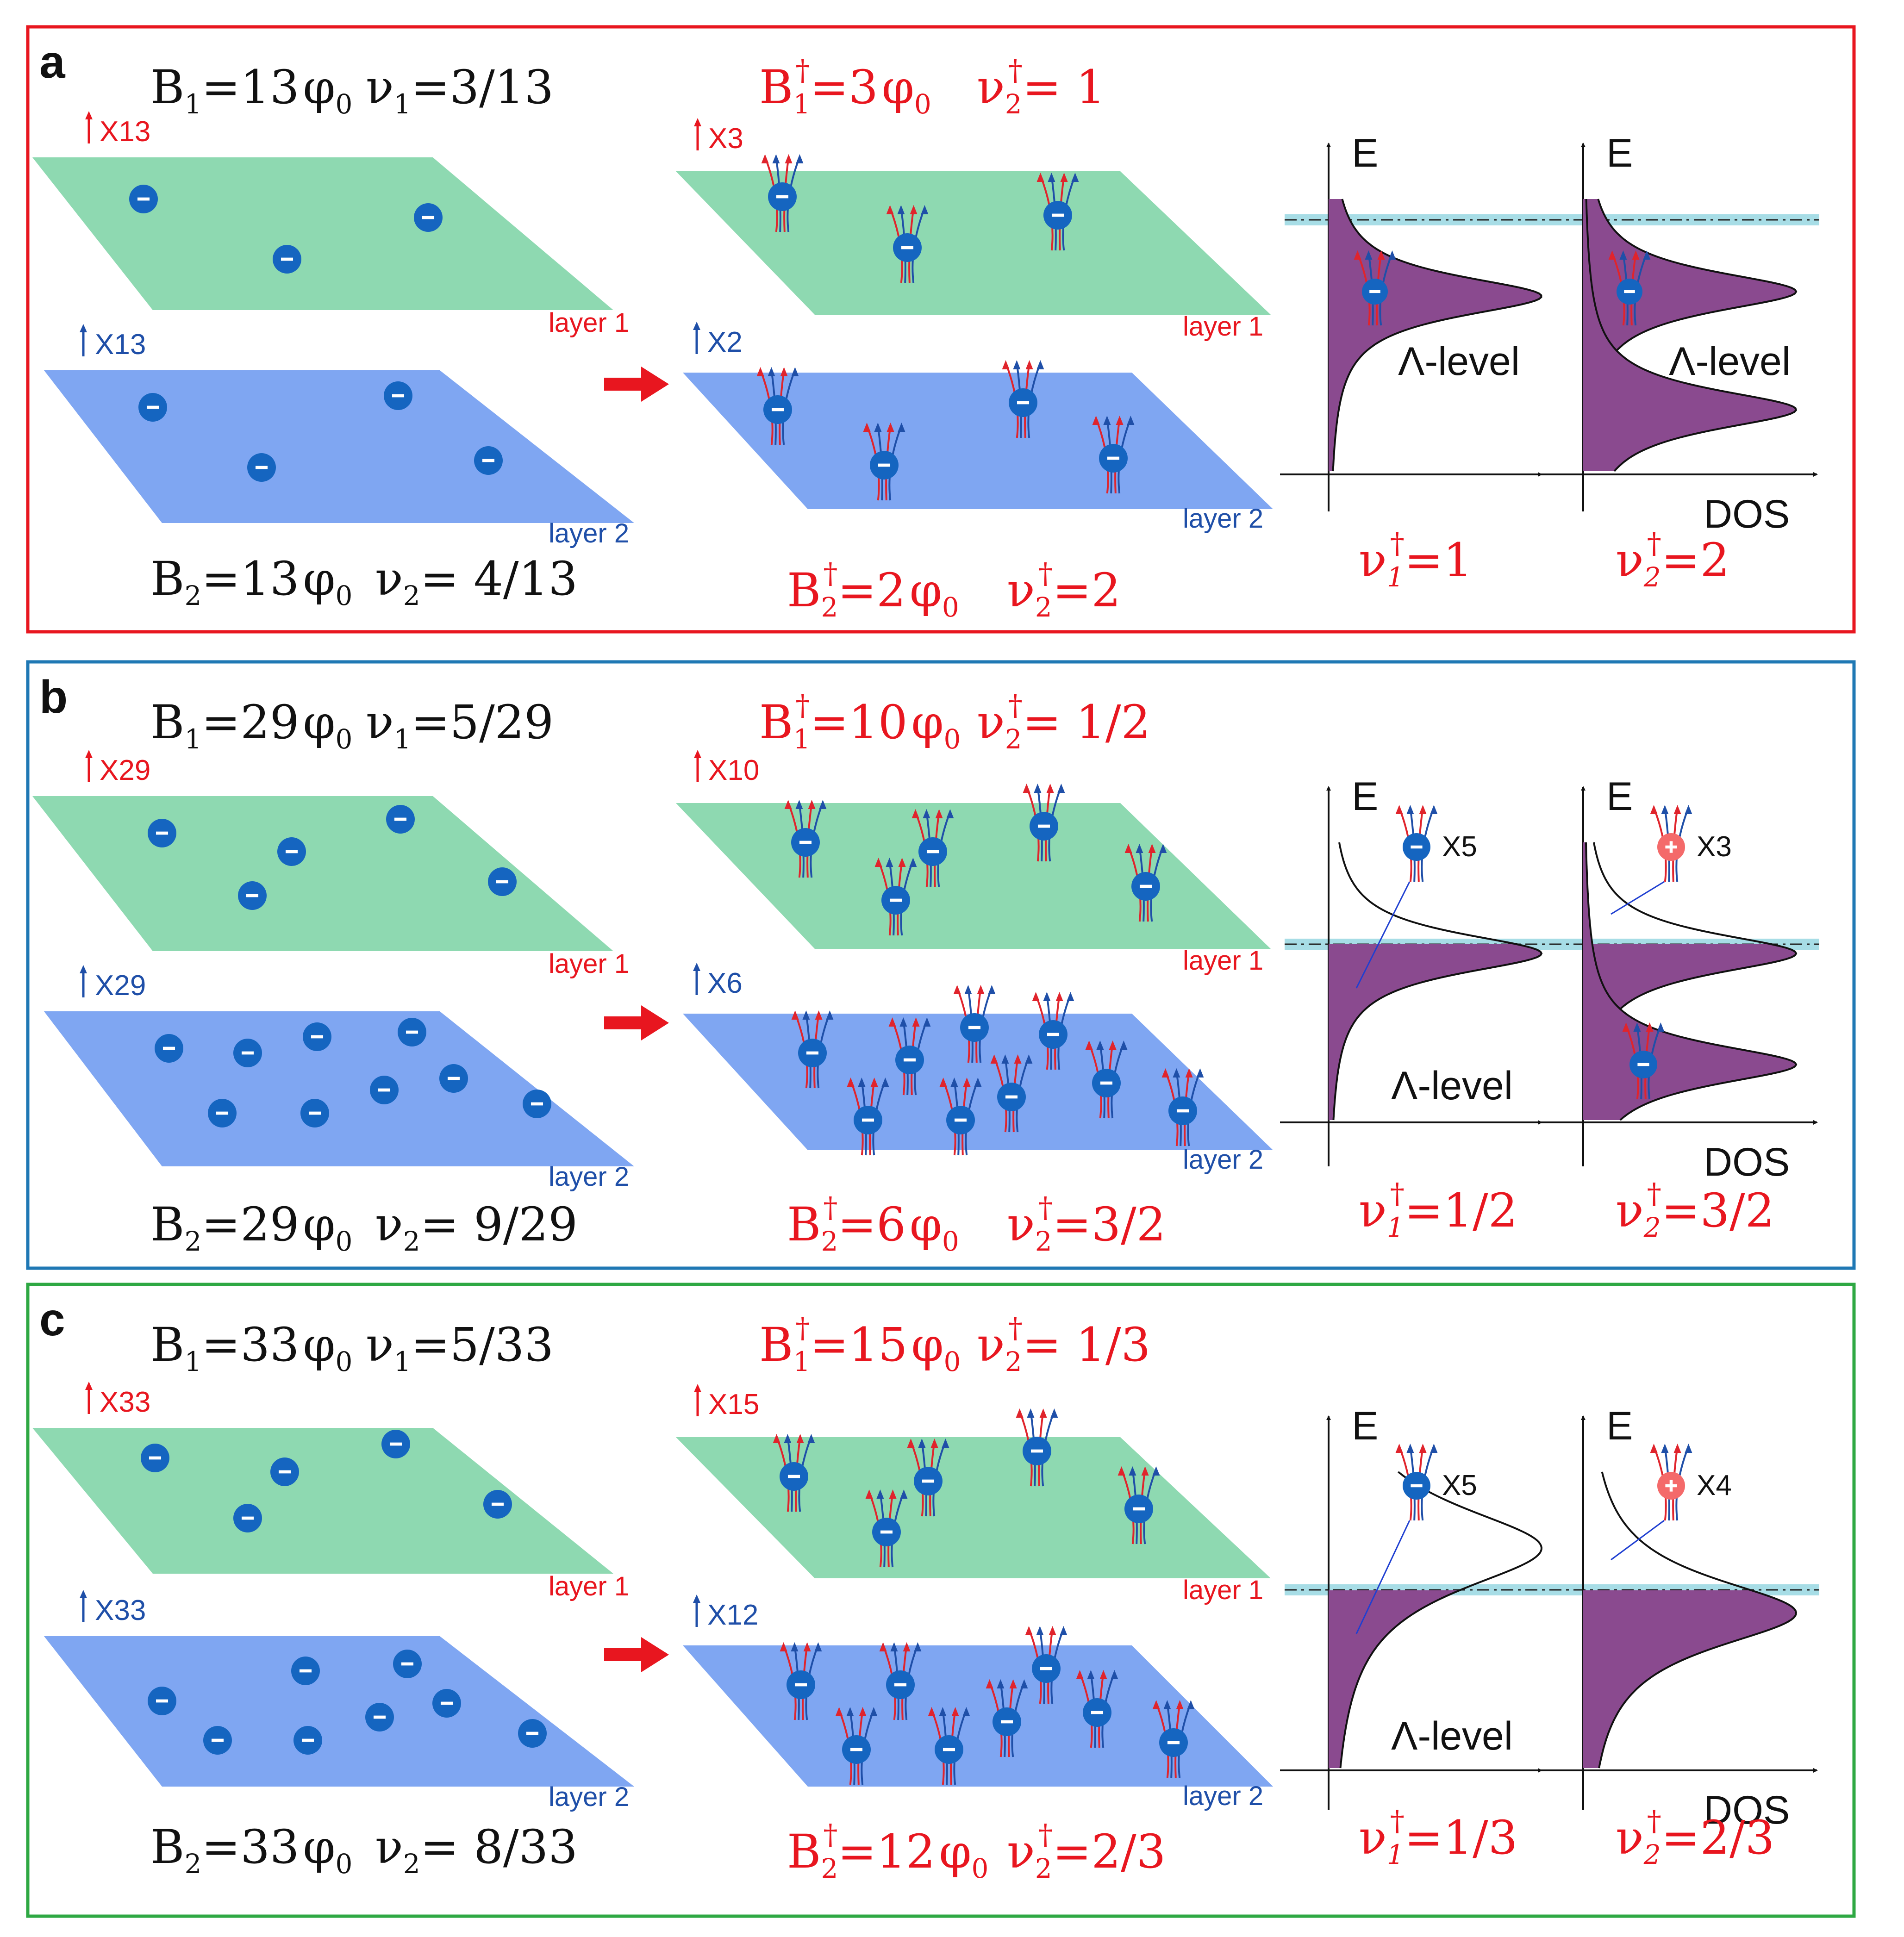 This screenshot has width=1904, height=1937. What do you see at coordinates (1630, 560) in the screenshot?
I see `cf-filling-right-symbol: ν` at bounding box center [1630, 560].